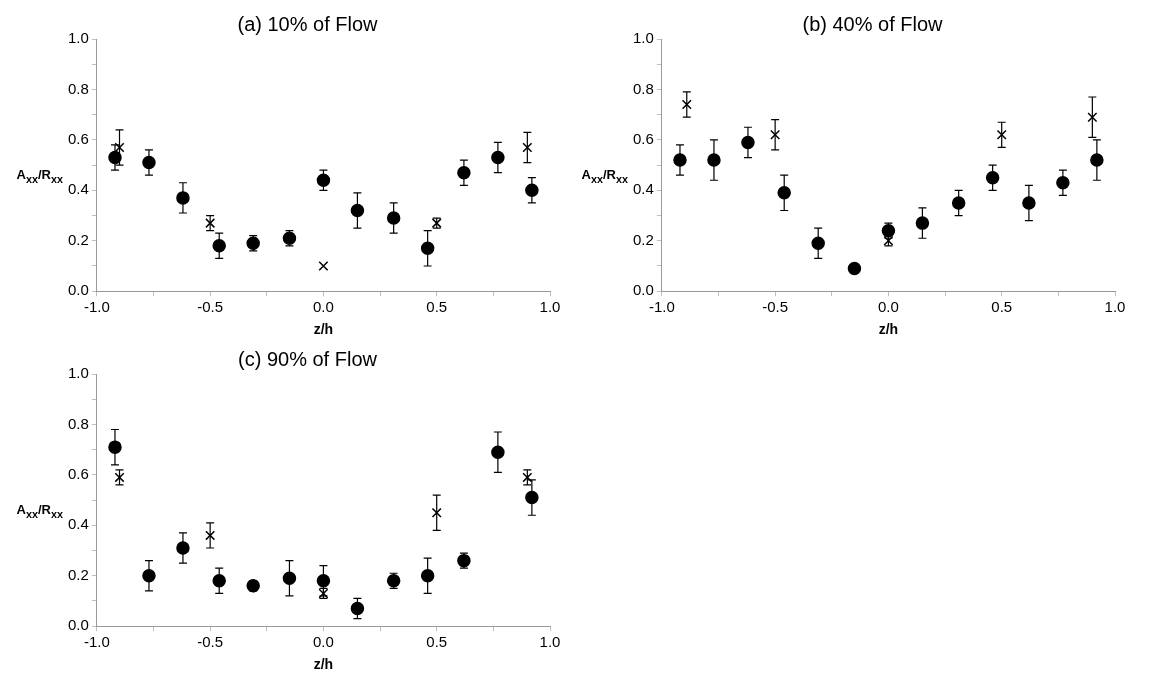  I want to click on chart-title: (c) 90% of Flow, so click(308, 358).